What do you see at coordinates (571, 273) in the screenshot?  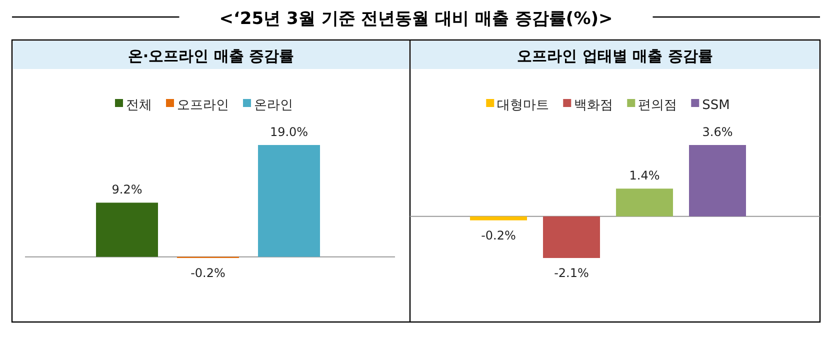 I see `data-label: -2.1%` at bounding box center [571, 273].